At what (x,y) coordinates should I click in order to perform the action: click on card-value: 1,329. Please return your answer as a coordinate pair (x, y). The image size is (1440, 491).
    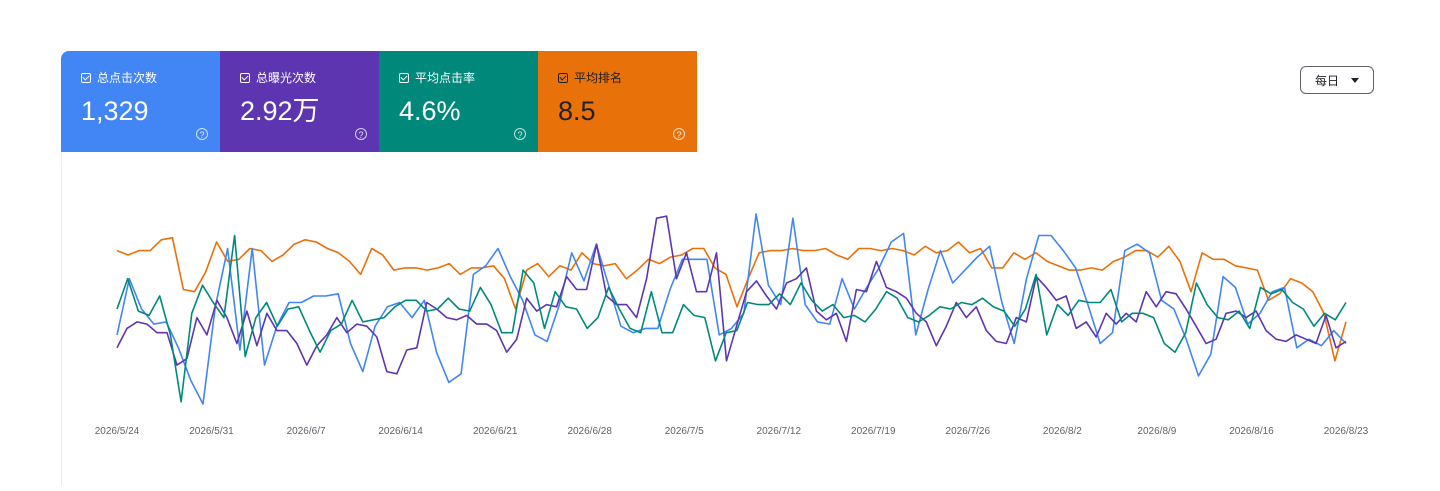
    Looking at the image, I should click on (115, 111).